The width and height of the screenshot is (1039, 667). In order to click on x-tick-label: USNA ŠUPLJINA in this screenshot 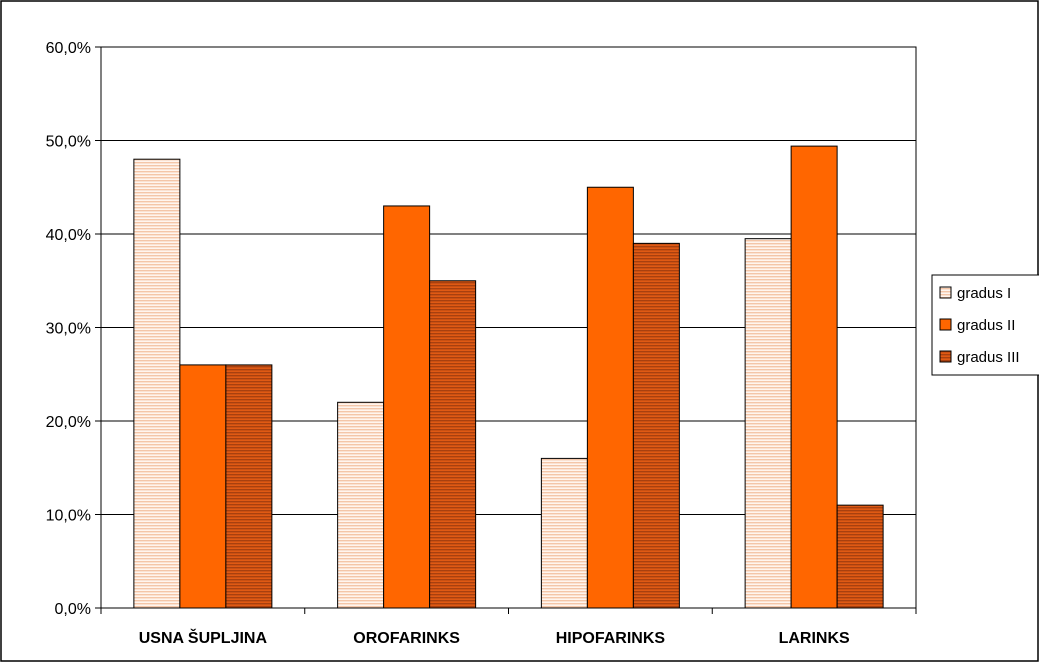, I will do `click(203, 637)`.